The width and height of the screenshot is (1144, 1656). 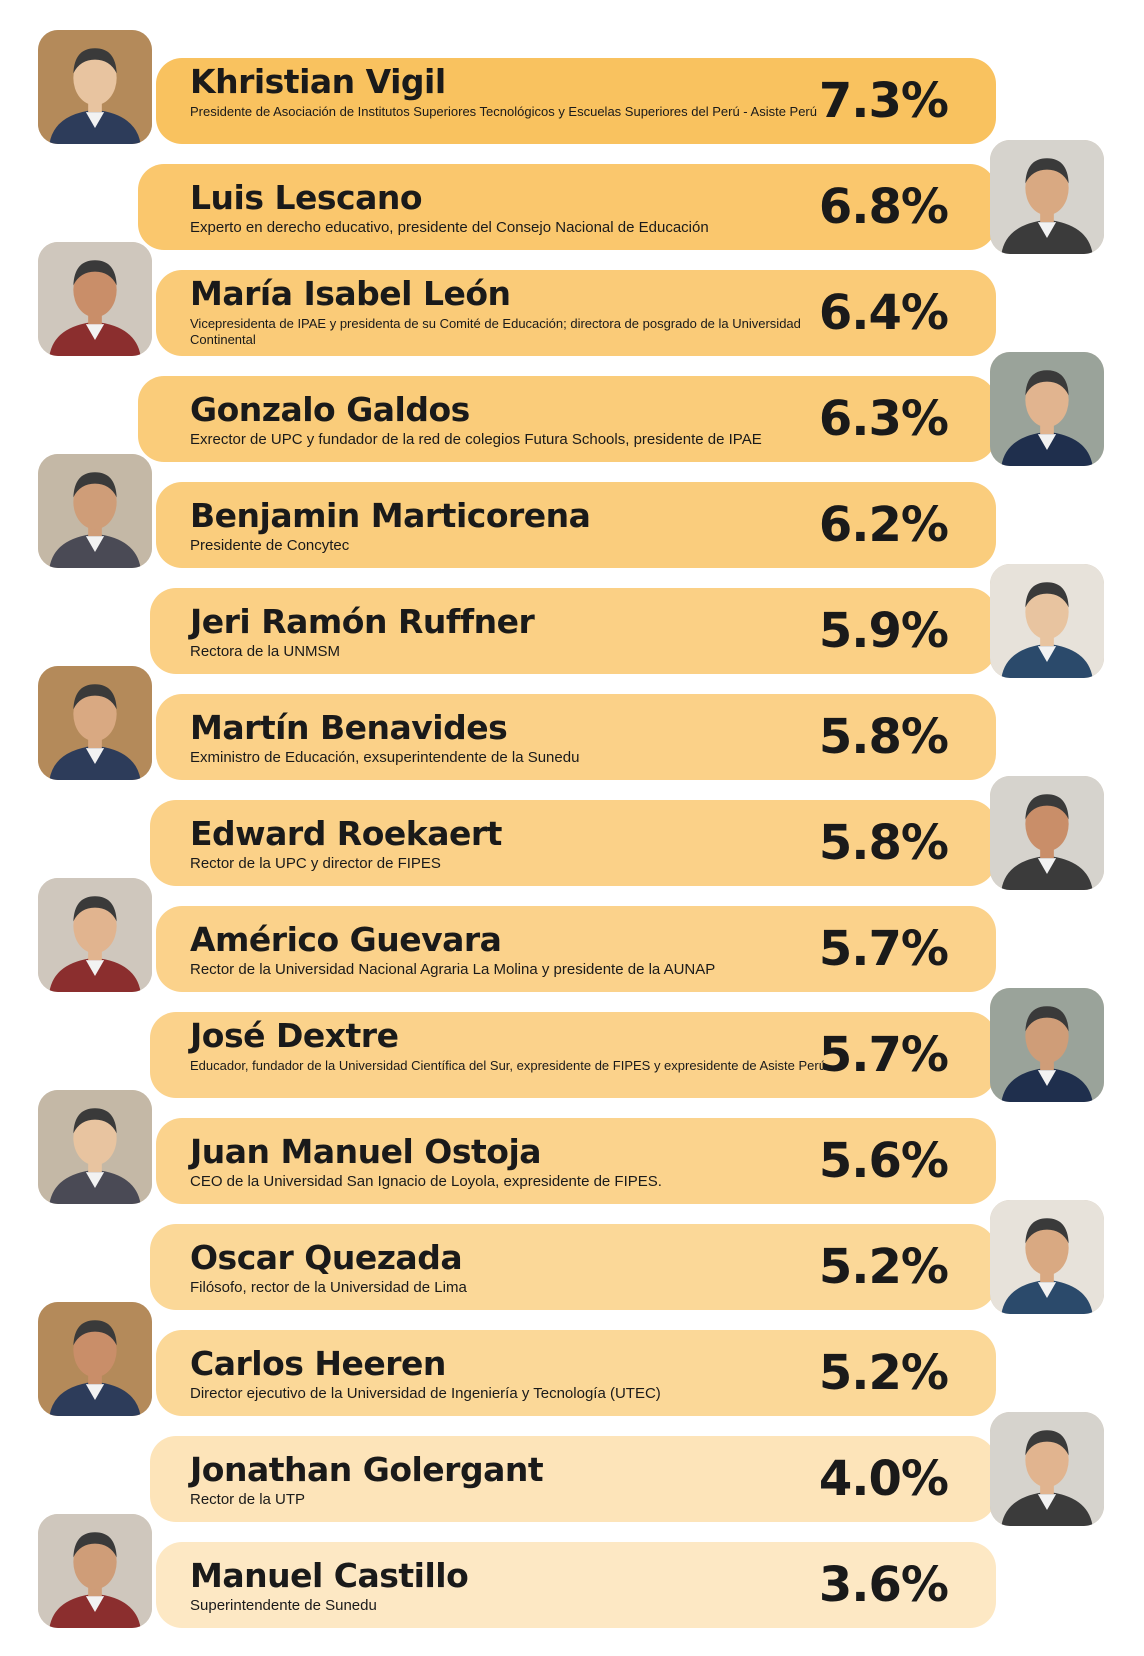 I want to click on data-label-6: 5.9%, so click(x=883, y=631).